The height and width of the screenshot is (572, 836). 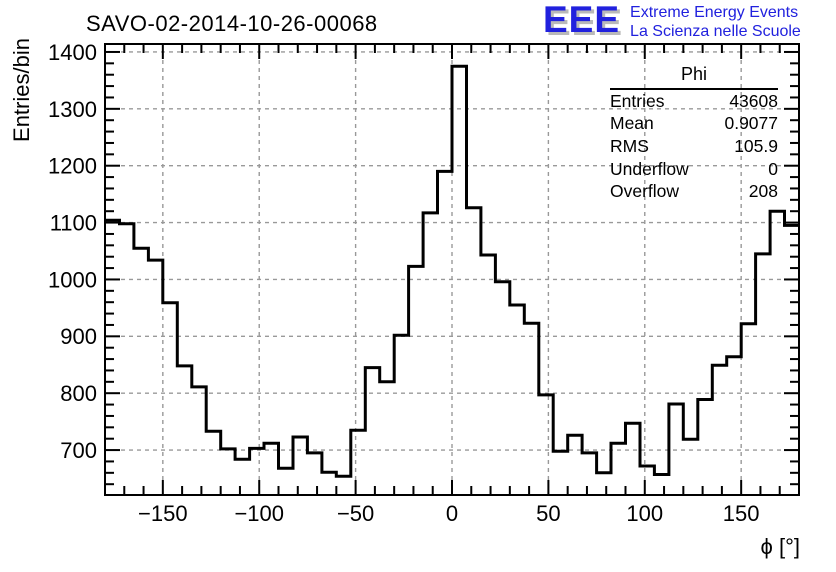 What do you see at coordinates (78, 336) in the screenshot?
I see `y-tick-label: 900` at bounding box center [78, 336].